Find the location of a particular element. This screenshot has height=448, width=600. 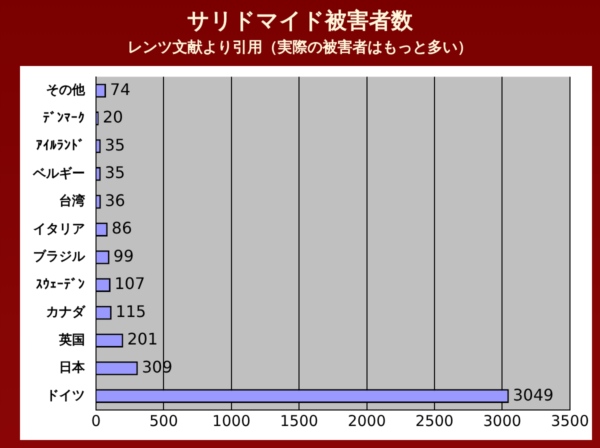

x-tick-label: 500 is located at coordinates (163, 421).